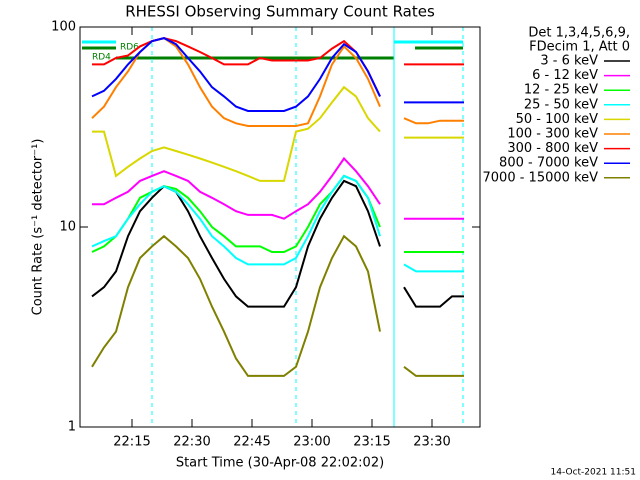 The width and height of the screenshot is (640, 480). Describe the element at coordinates (280, 463) in the screenshot. I see `x-axis-label: Start Time (30-Apr-08 22:02:02)` at that location.